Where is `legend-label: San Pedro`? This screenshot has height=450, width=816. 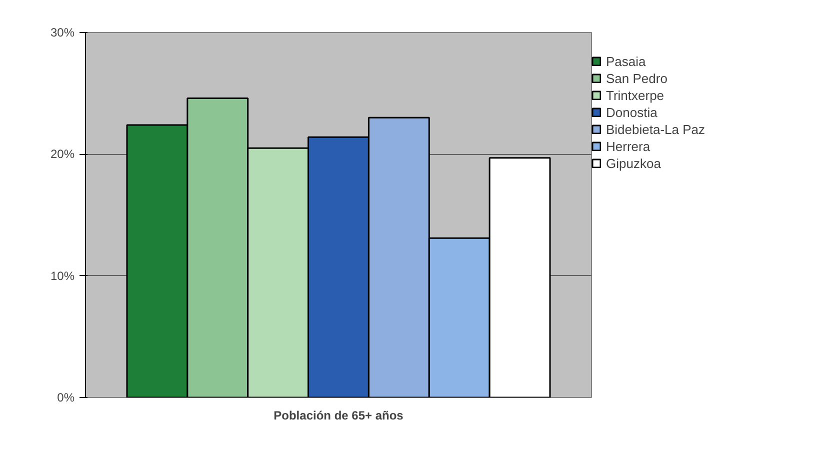 legend-label: San Pedro is located at coordinates (637, 78).